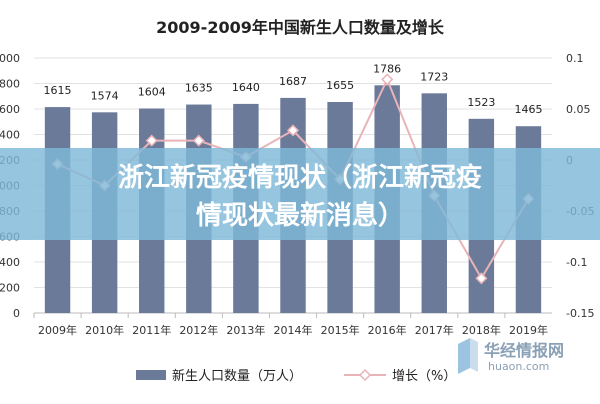  Describe the element at coordinates (340, 330) in the screenshot. I see `x-tick-label: 2015年` at that location.